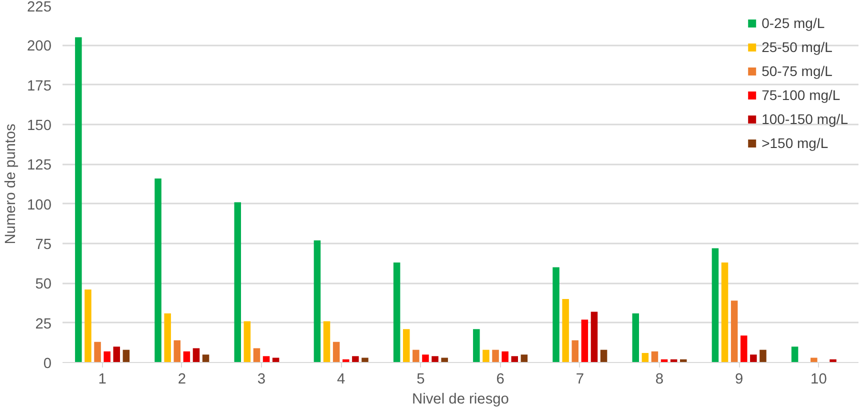 The width and height of the screenshot is (863, 410). I want to click on legend-label: >150 mg/L, so click(795, 143).